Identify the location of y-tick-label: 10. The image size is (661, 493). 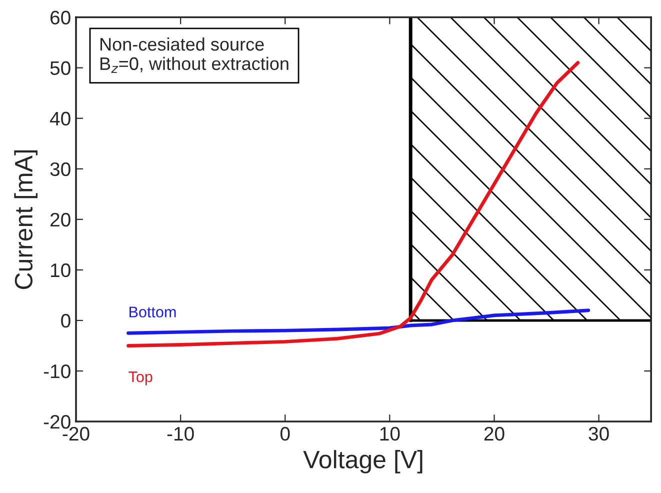
(60, 270).